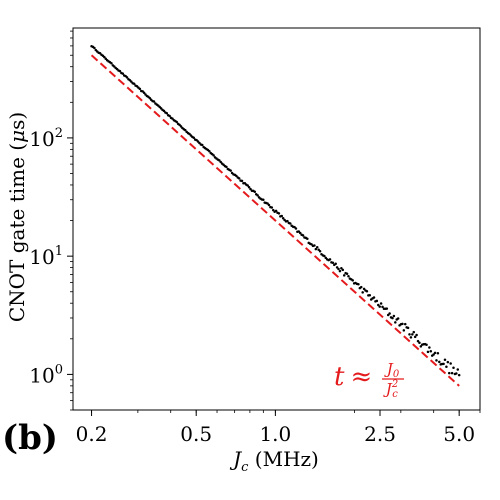  I want to click on x-tick-label: 0.2, so click(92, 434).